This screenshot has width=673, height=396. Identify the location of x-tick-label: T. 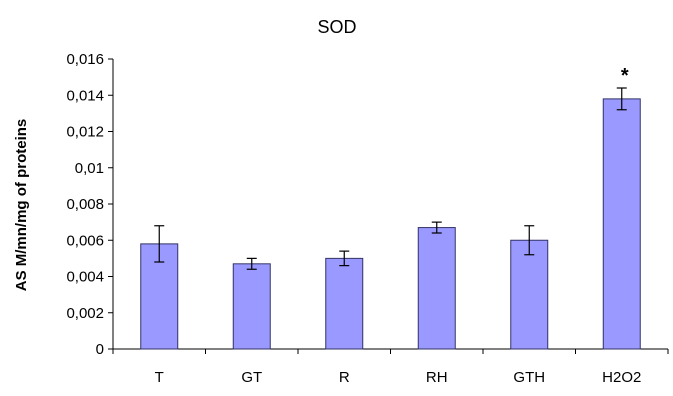
(159, 377).